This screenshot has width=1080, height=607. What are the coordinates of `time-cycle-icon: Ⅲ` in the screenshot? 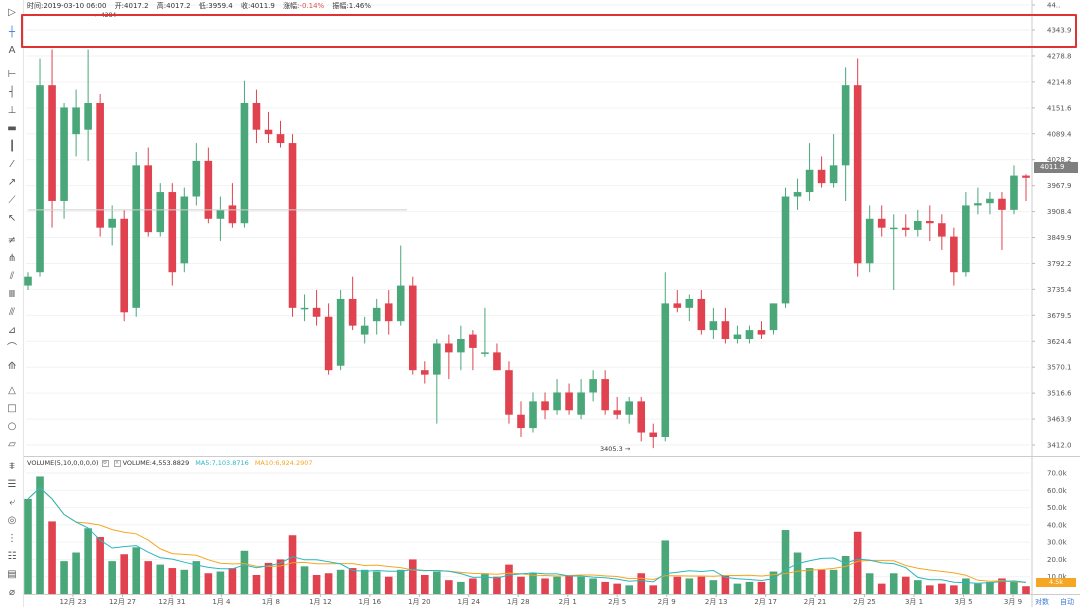 It's located at (12, 294).